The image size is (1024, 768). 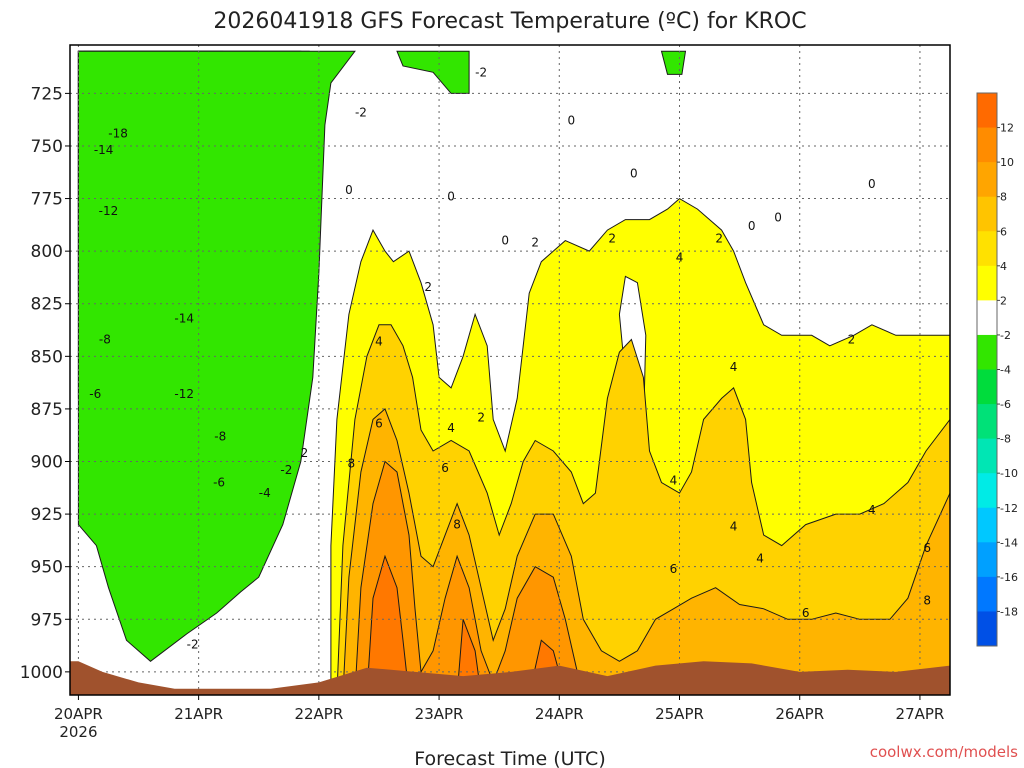 What do you see at coordinates (1009, 611) in the screenshot?
I see `colorbar-label: -18` at bounding box center [1009, 611].